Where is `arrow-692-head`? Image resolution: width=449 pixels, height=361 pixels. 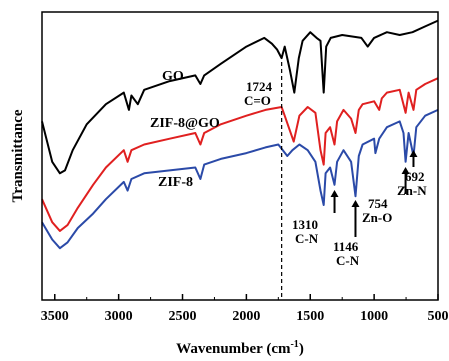 arrow-692-head is located at coordinates (413, 153).